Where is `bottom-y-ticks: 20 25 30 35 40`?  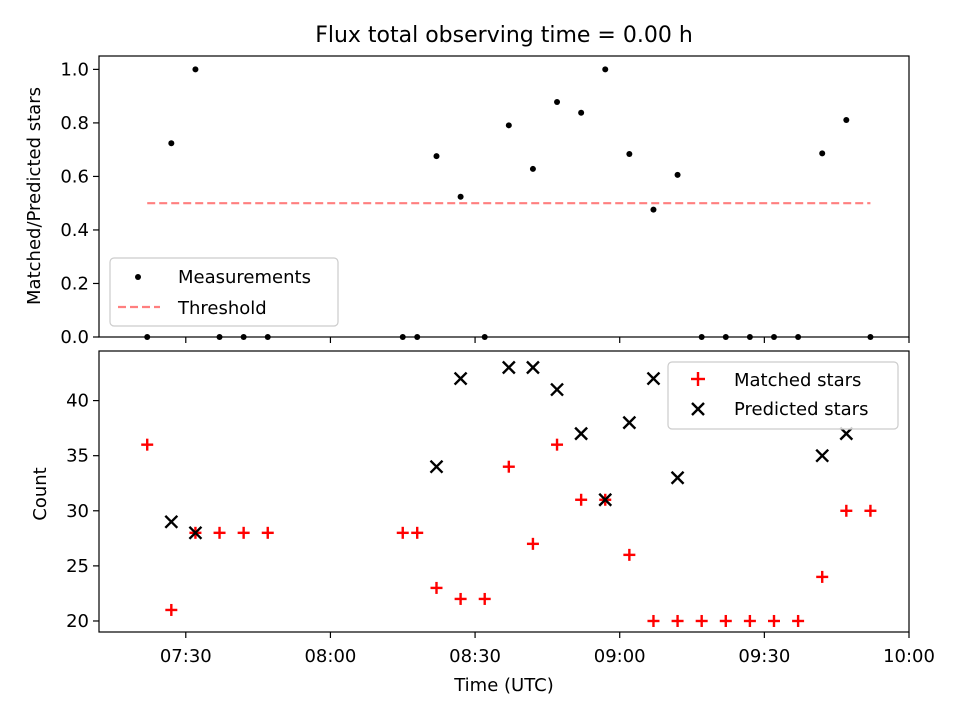
bottom-y-ticks: 20 25 30 35 40 is located at coordinates (82, 511).